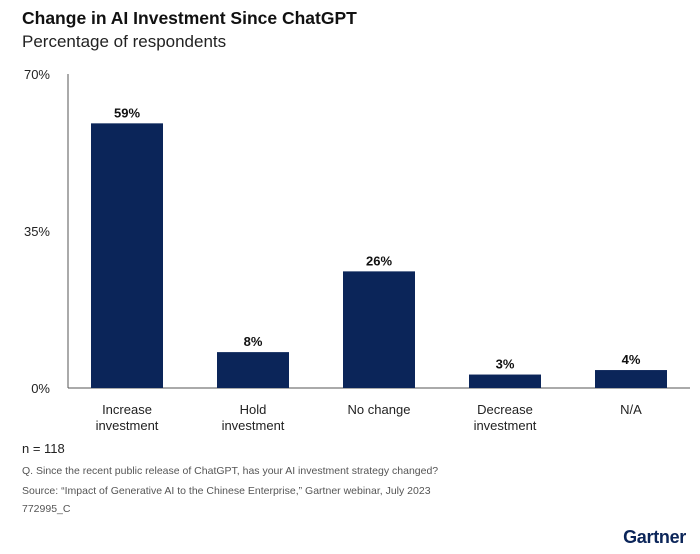  Describe the element at coordinates (46, 509) in the screenshot. I see `figure-code: 772995_C` at that location.